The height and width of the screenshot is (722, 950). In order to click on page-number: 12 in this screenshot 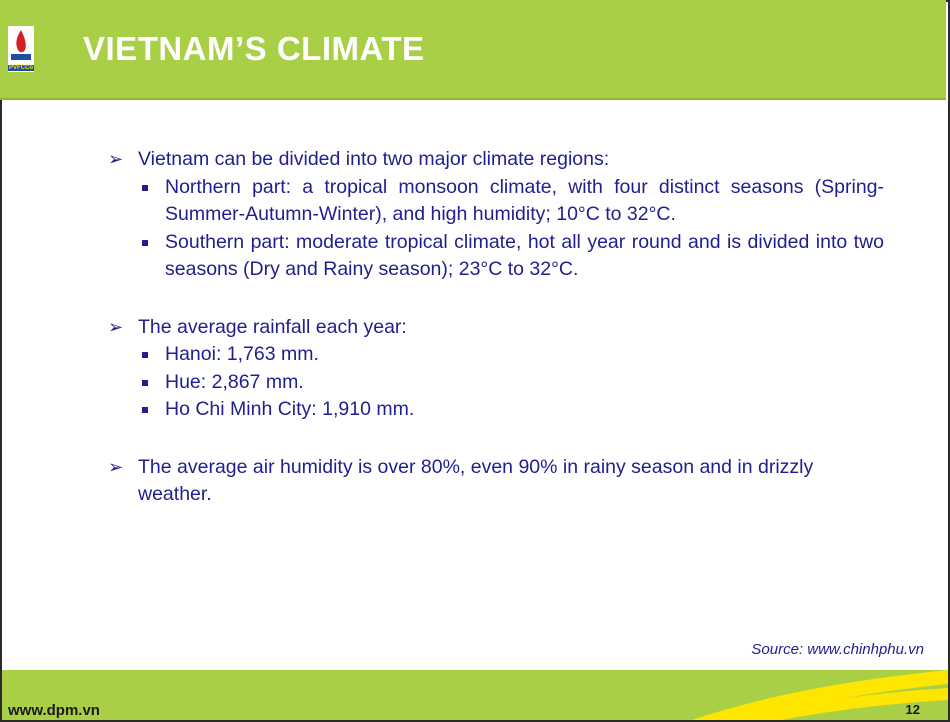, I will do `click(912, 709)`.